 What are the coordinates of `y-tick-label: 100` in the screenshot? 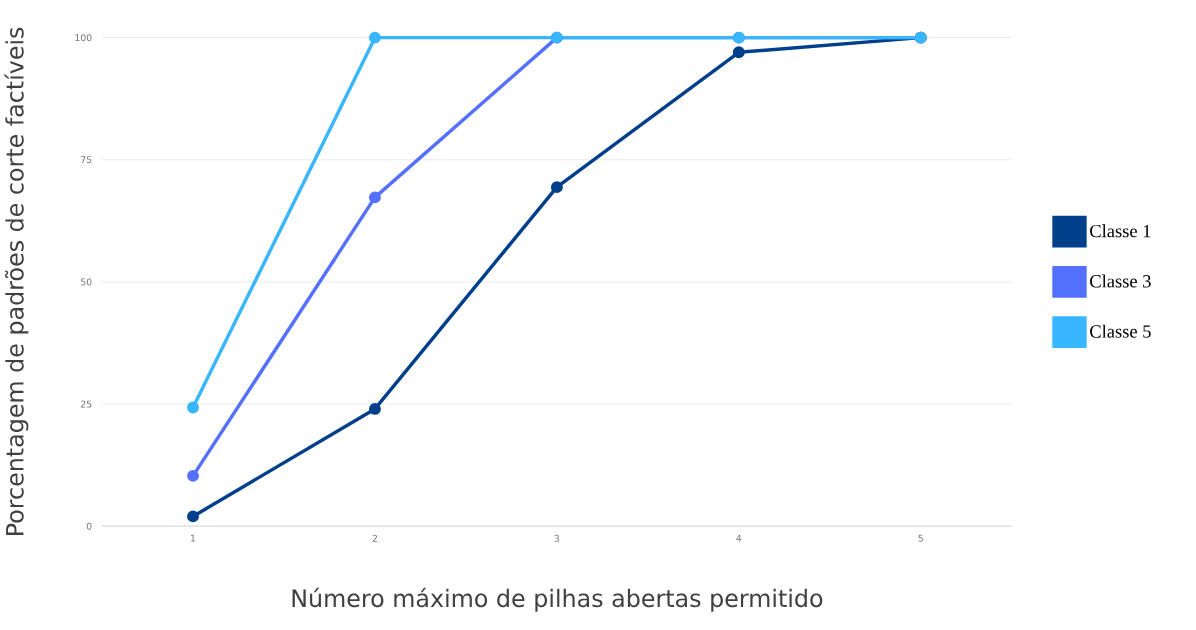 It's located at (83, 38).